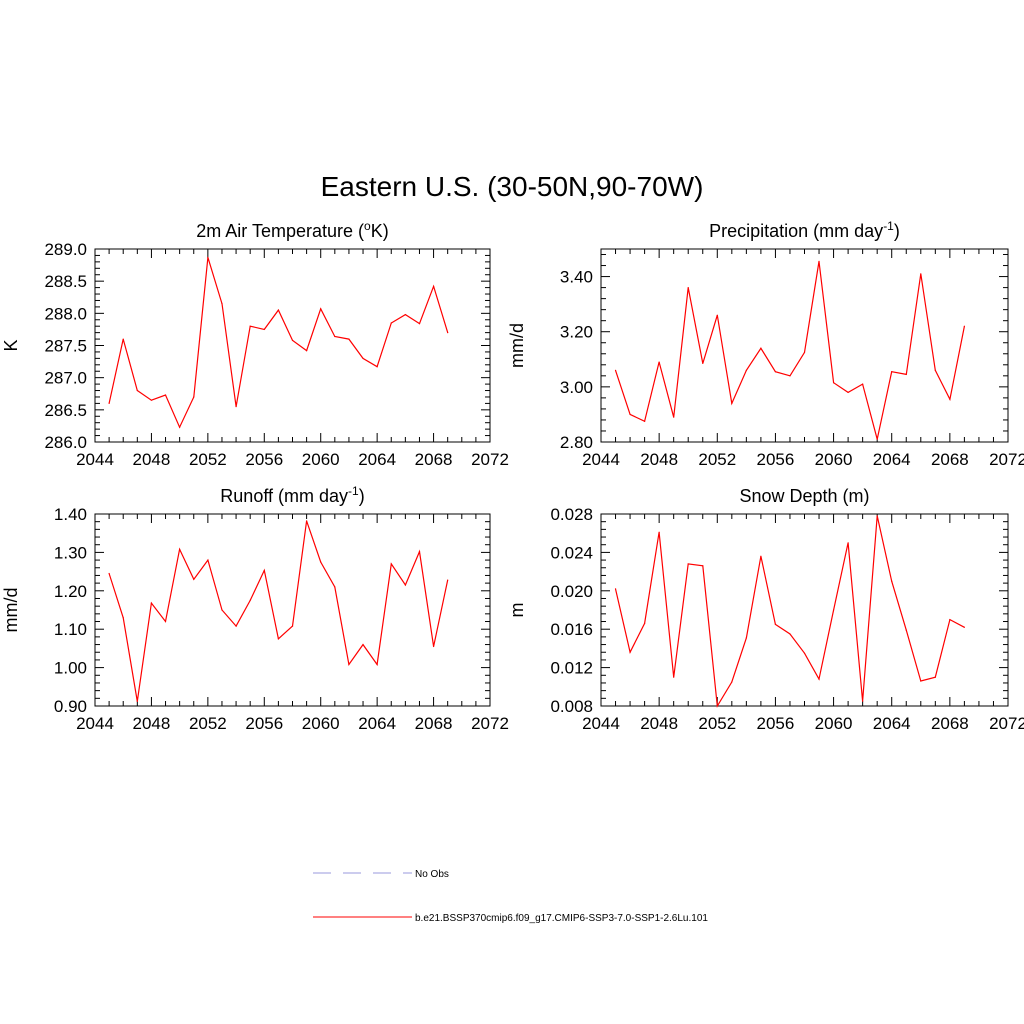 This screenshot has width=1024, height=1024. I want to click on y-tick-label: 3.40, so click(576, 277).